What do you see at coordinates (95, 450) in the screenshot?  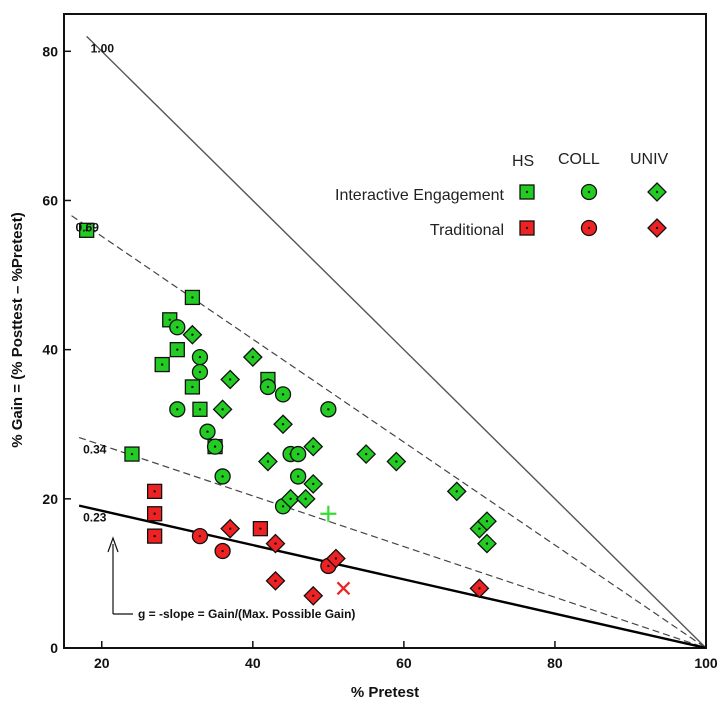 I see `slope-label-0.34: 0.34` at bounding box center [95, 450].